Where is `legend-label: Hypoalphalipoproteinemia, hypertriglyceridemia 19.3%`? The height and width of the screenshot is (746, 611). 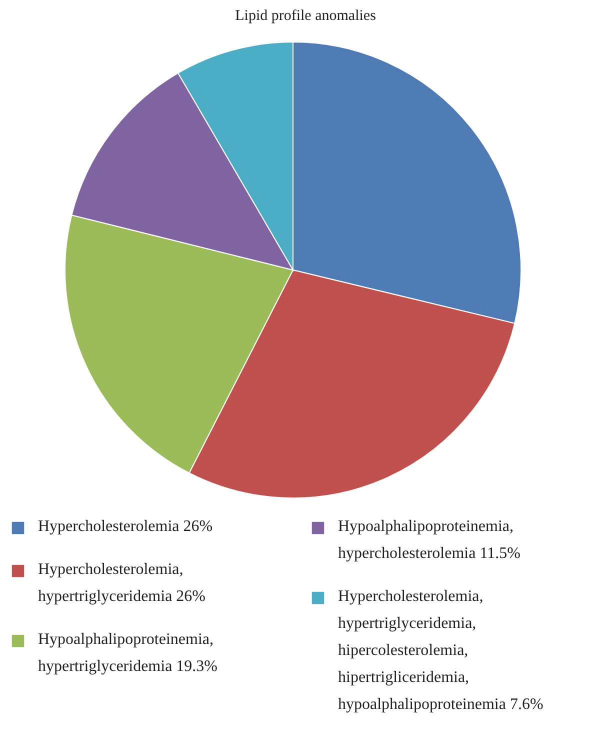 legend-label: Hypoalphalipoproteinemia, hypertriglyceridemia 19.3% is located at coordinates (128, 653).